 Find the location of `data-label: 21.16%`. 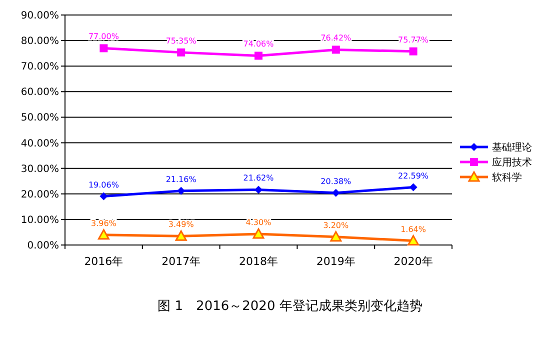

data-label: 21.16% is located at coordinates (181, 179).